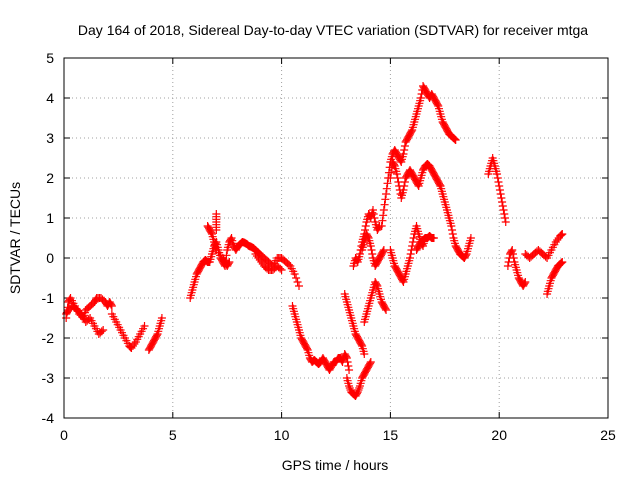 The height and width of the screenshot is (480, 640). Describe the element at coordinates (50, 98) in the screenshot. I see `y-tick-label: 4` at that location.